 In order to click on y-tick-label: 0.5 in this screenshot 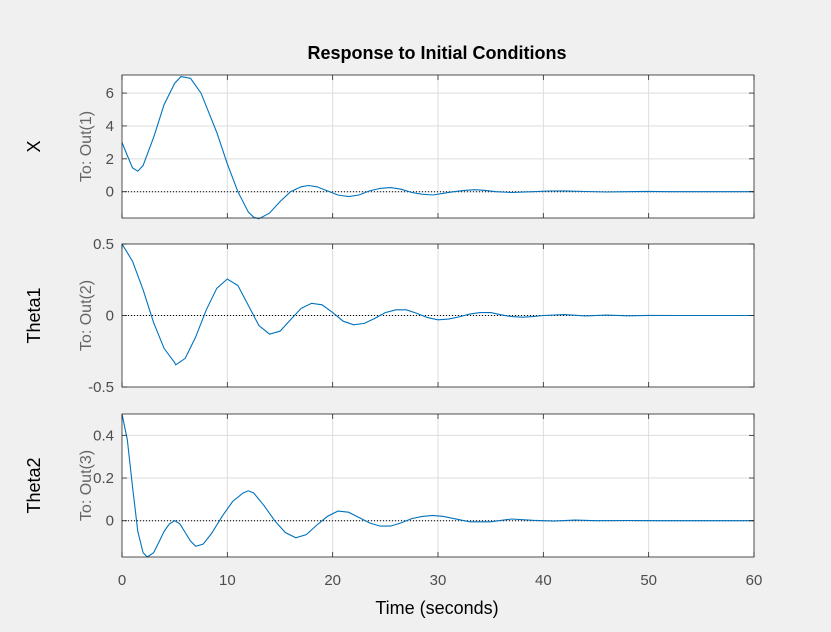, I will do `click(103, 244)`.